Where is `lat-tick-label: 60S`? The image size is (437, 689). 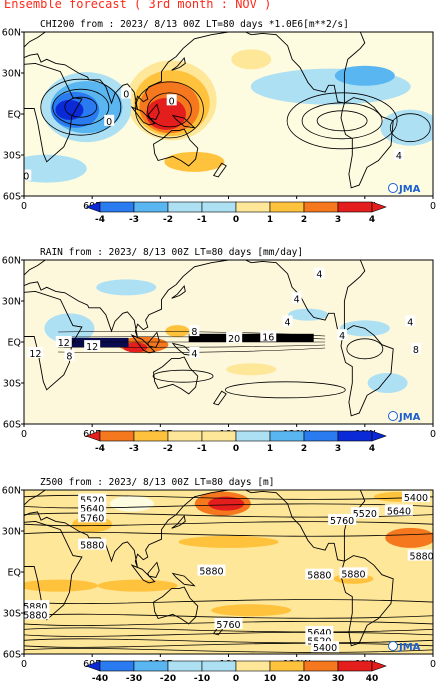 lat-tick-label: 60S is located at coordinates (12, 425).